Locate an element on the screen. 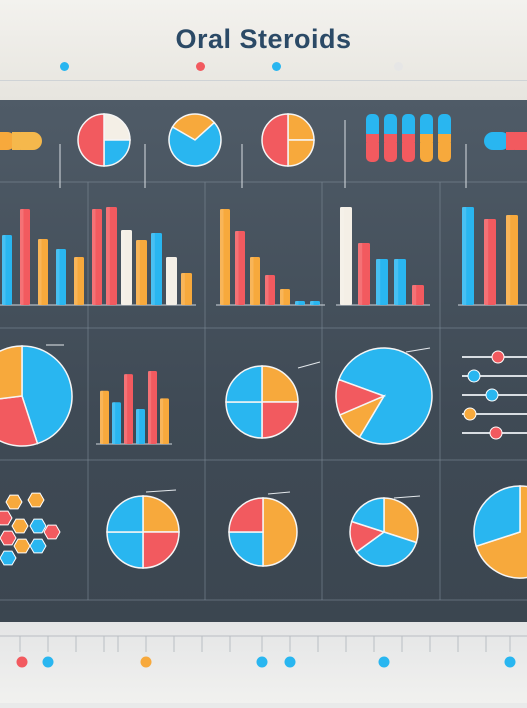  legend is located at coordinates (263, 69).